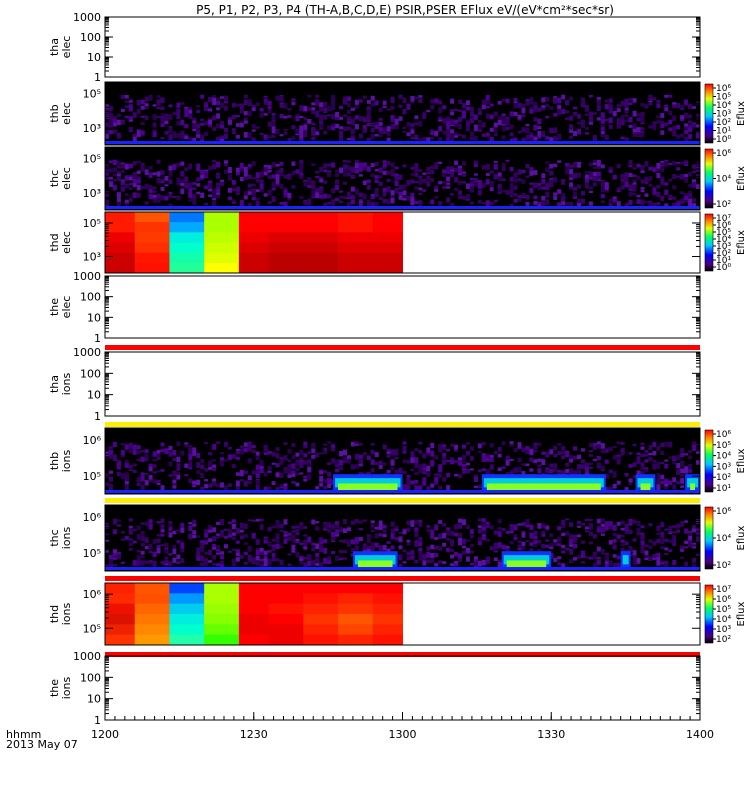 The height and width of the screenshot is (800, 750). Describe the element at coordinates (709, 242) in the screenshot. I see `colorbar` at that location.